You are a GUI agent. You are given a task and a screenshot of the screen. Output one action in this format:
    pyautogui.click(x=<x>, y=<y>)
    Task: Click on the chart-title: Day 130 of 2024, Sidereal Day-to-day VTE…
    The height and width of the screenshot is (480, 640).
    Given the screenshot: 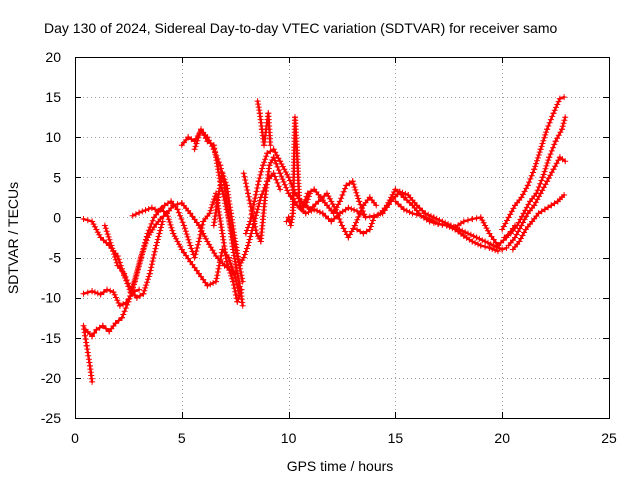 What is the action you would take?
    pyautogui.click(x=300, y=28)
    